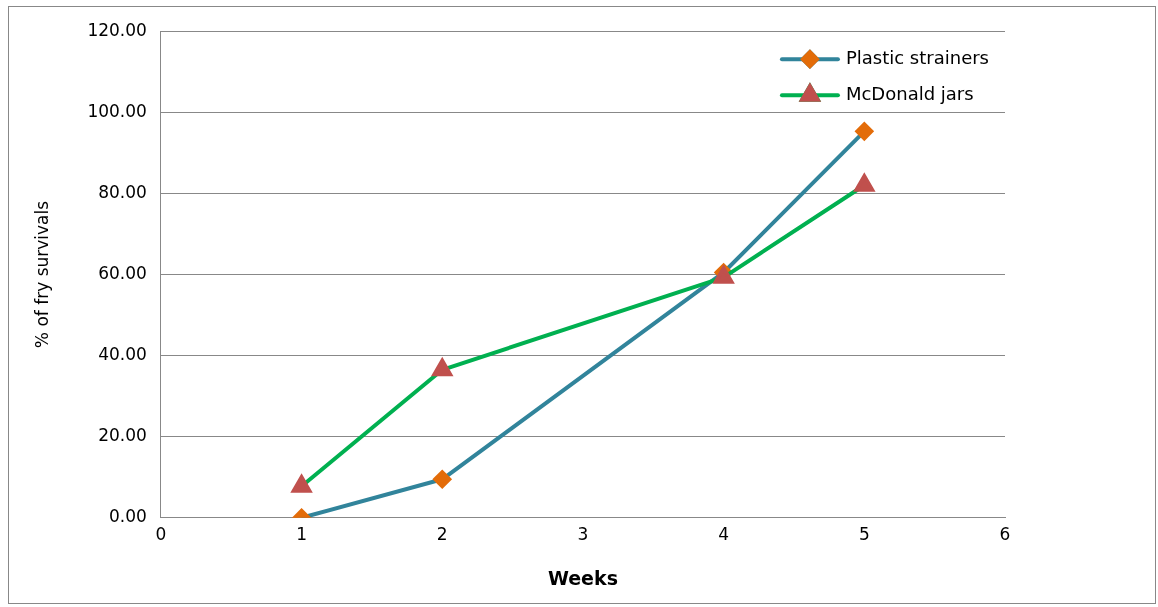 The height and width of the screenshot is (607, 1158). Describe the element at coordinates (161, 534) in the screenshot. I see `x-tick-label: 0` at that location.